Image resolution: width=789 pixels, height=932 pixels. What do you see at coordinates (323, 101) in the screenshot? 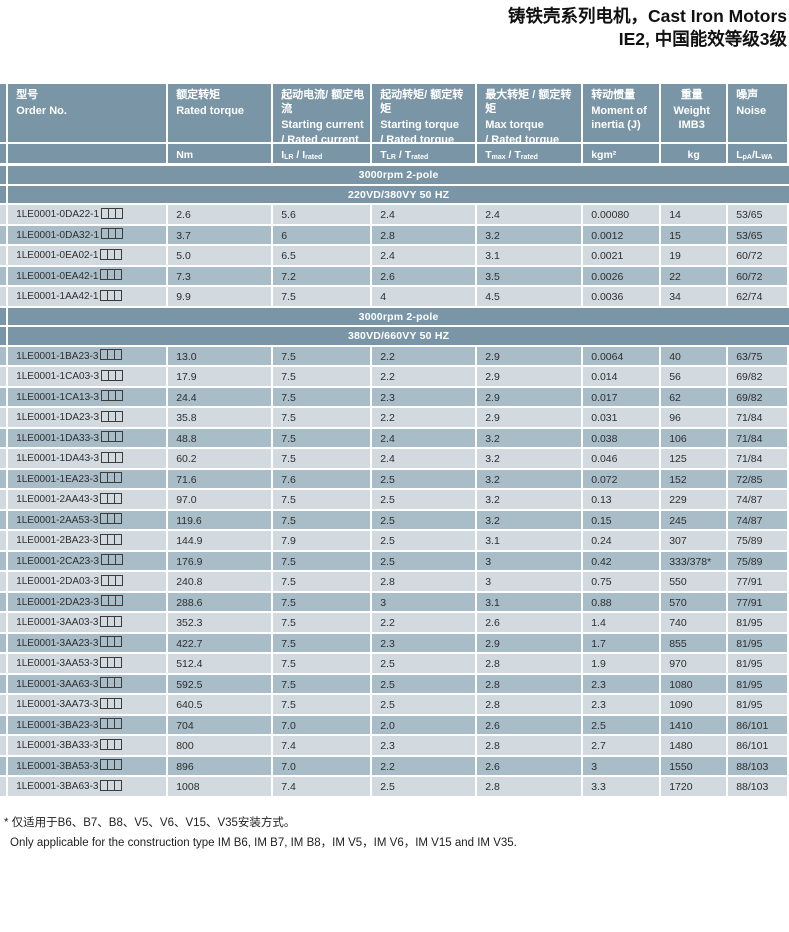
I see `column-header-zh: 起动电流/ 额定电流` at bounding box center [323, 101].